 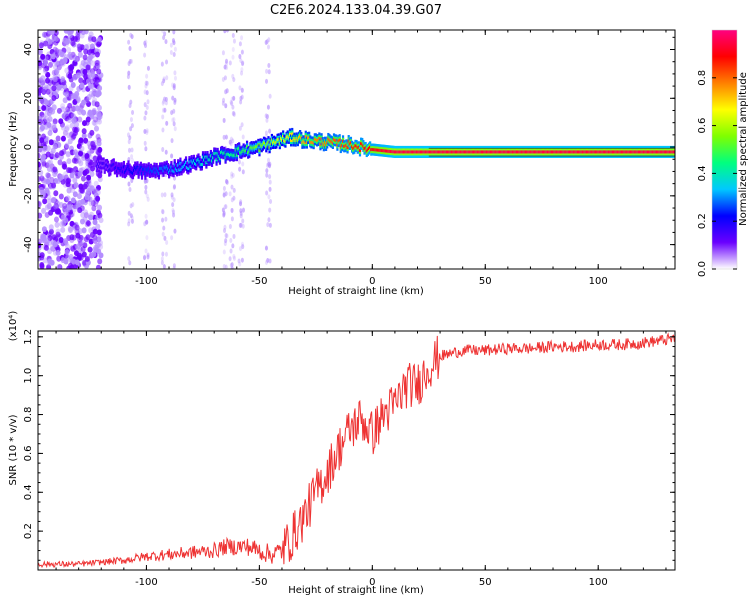 I want to click on y-tick-label: 40, so click(x=28, y=49).